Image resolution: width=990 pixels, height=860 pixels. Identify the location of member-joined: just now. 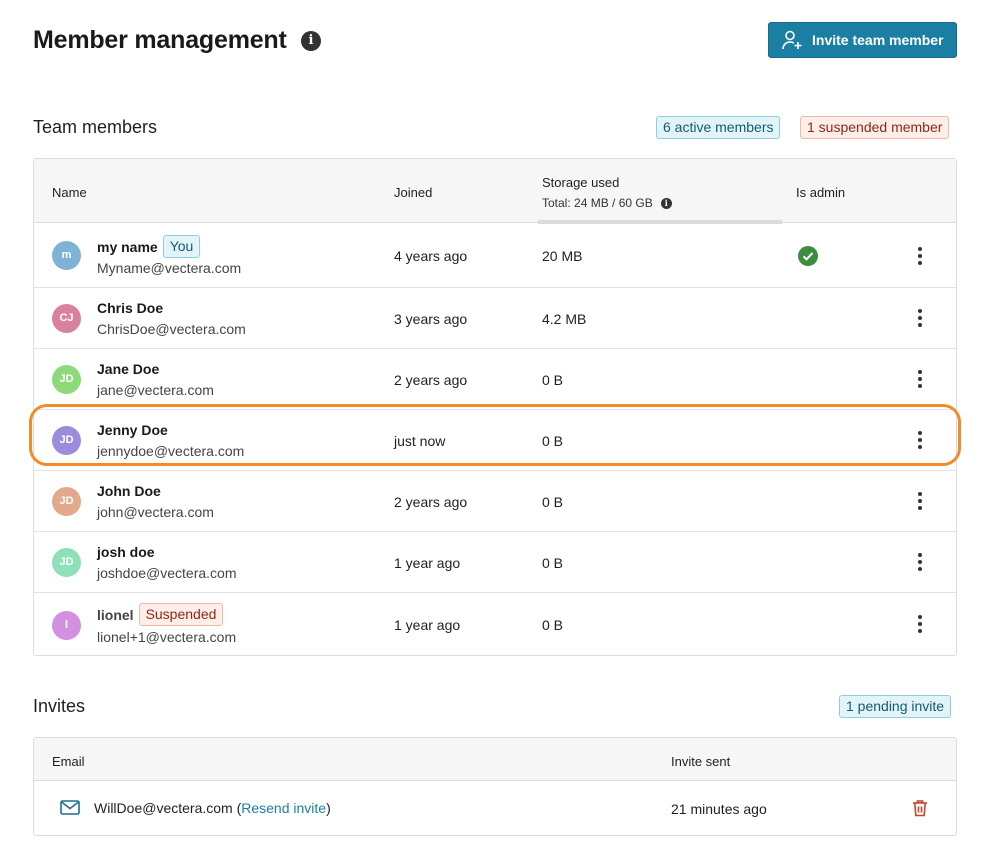
(420, 441).